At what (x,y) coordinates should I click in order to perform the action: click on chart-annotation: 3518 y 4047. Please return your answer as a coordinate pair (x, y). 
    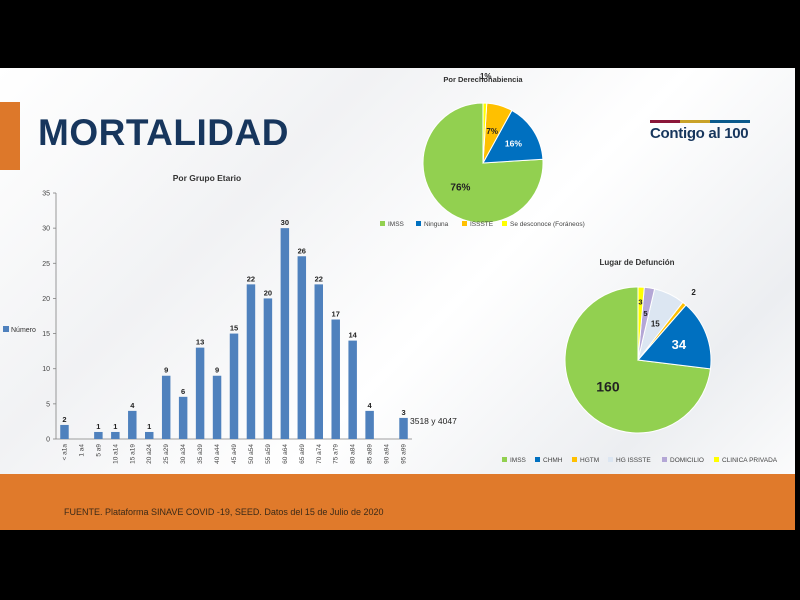
    Looking at the image, I should click on (433, 421).